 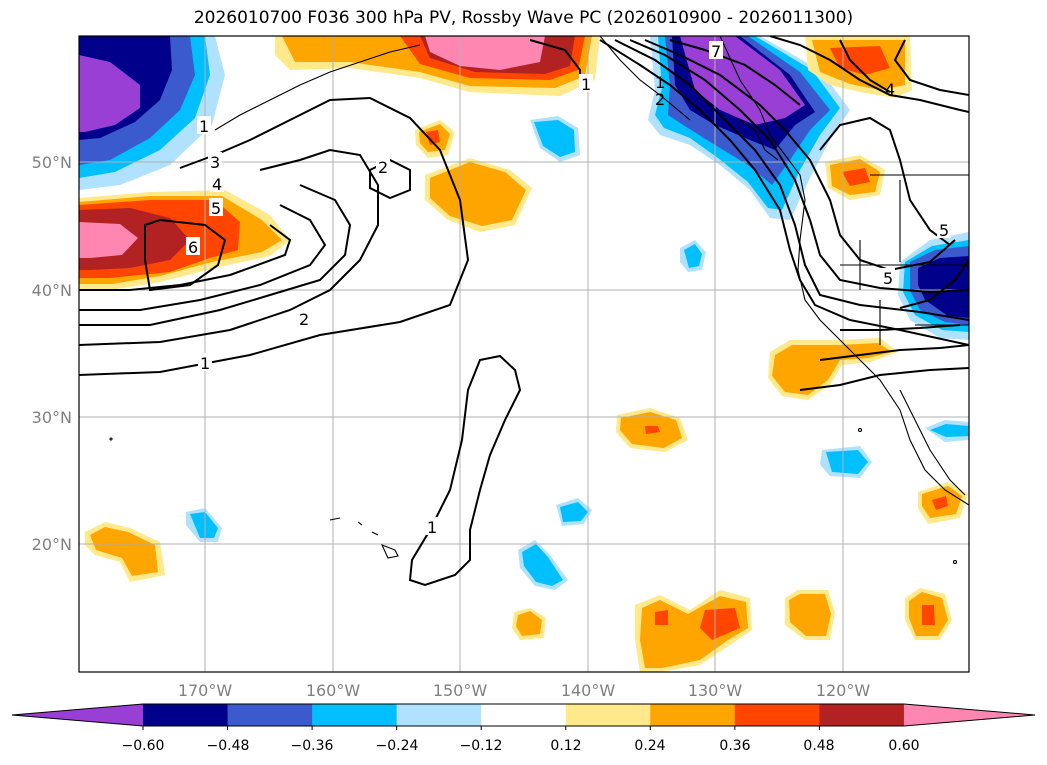 What do you see at coordinates (903, 746) in the screenshot?
I see `colorbar-tick-label: 0.60` at bounding box center [903, 746].